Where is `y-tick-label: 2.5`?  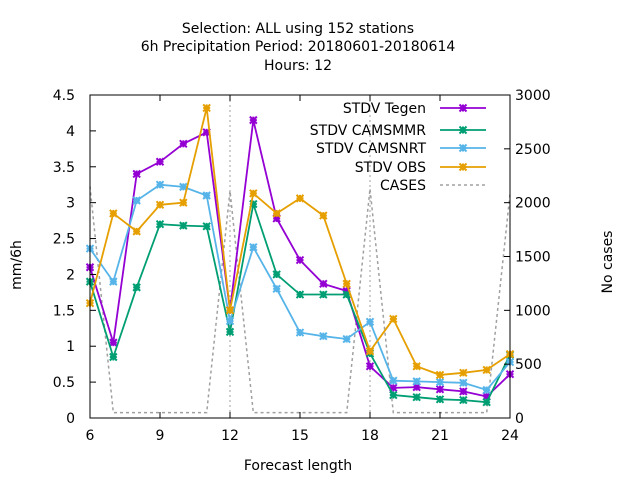 y-tick-label: 2.5 is located at coordinates (64, 240).